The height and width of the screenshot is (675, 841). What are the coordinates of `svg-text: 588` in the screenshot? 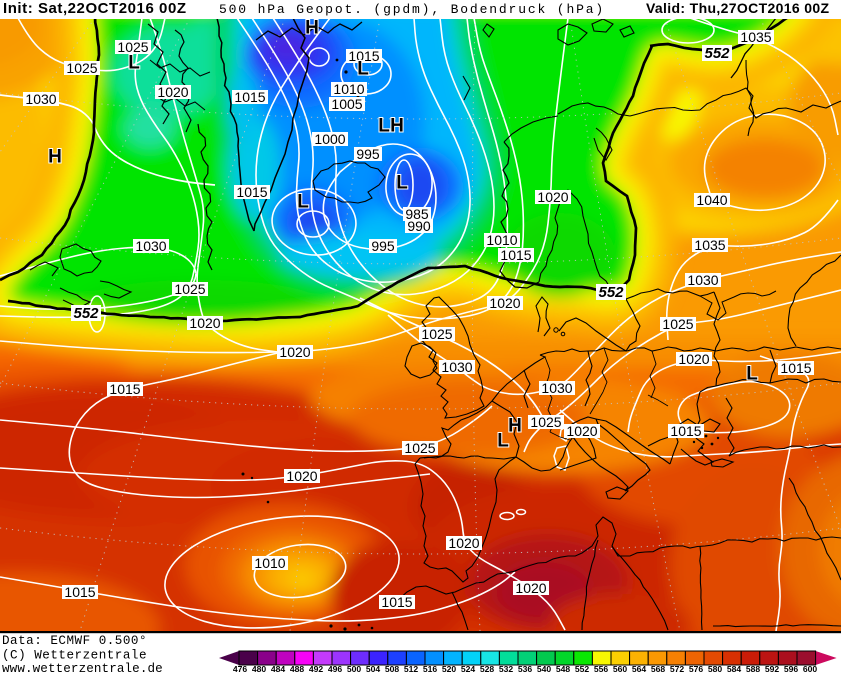 It's located at (753, 669).